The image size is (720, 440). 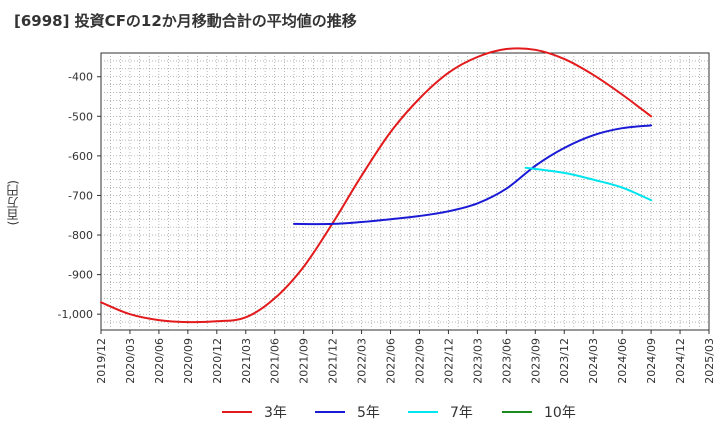 I want to click on y-tick-label: -400, so click(x=80, y=77).